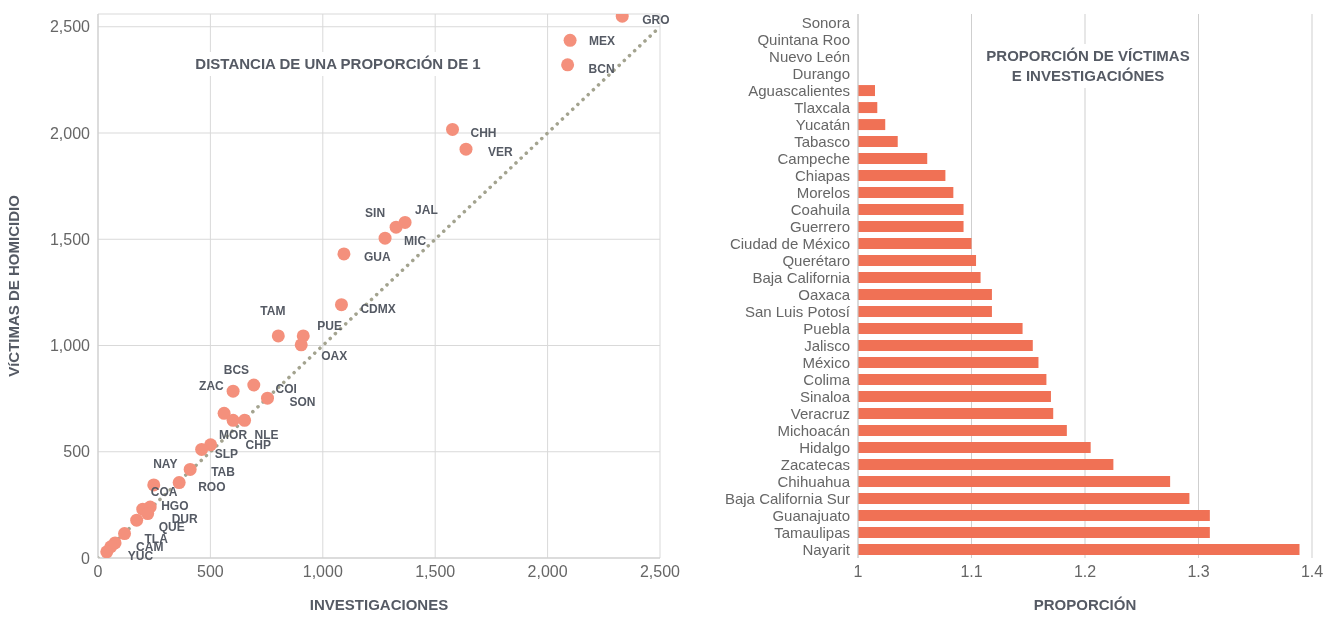 This screenshot has width=1341, height=623. Describe the element at coordinates (226, 454) in the screenshot. I see `annotation: SLP` at that location.